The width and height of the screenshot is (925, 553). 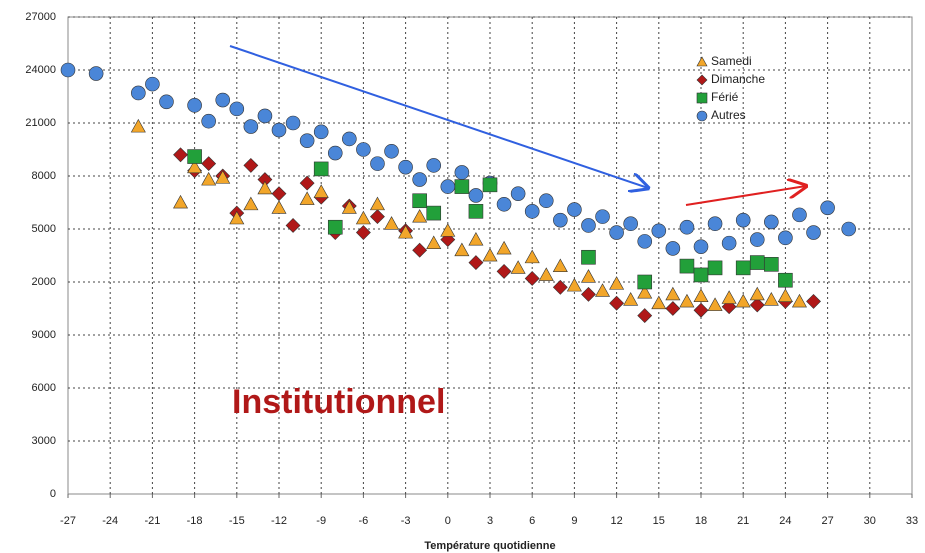 What do you see at coordinates (110, 521) in the screenshot?
I see `x-tick-label: -24` at bounding box center [110, 521].